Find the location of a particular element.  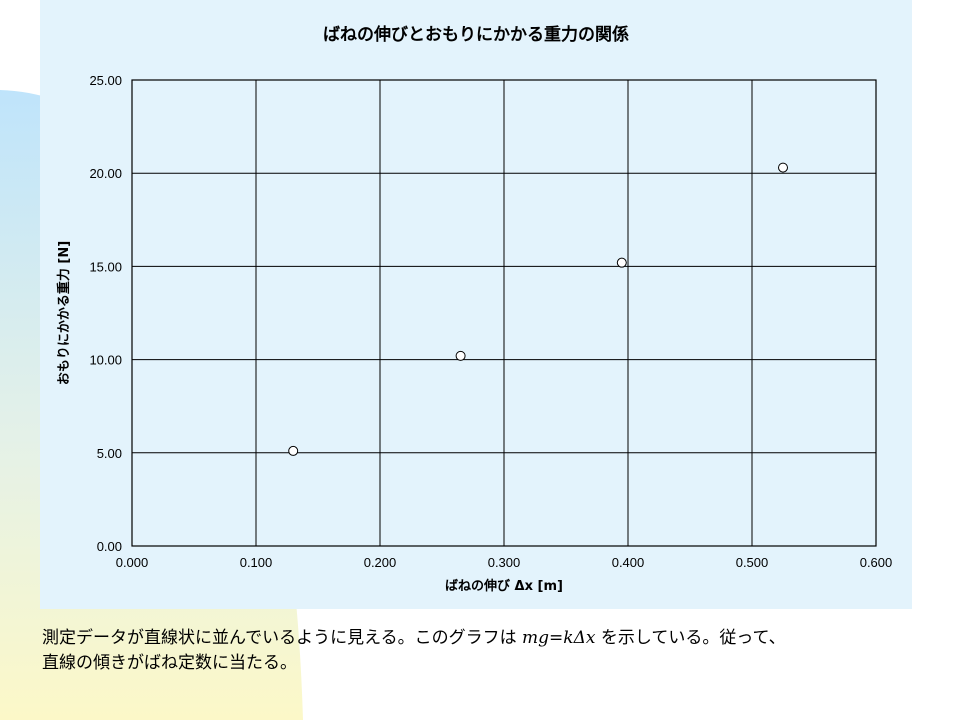

y-tick-label: 25.00 is located at coordinates (105, 80).